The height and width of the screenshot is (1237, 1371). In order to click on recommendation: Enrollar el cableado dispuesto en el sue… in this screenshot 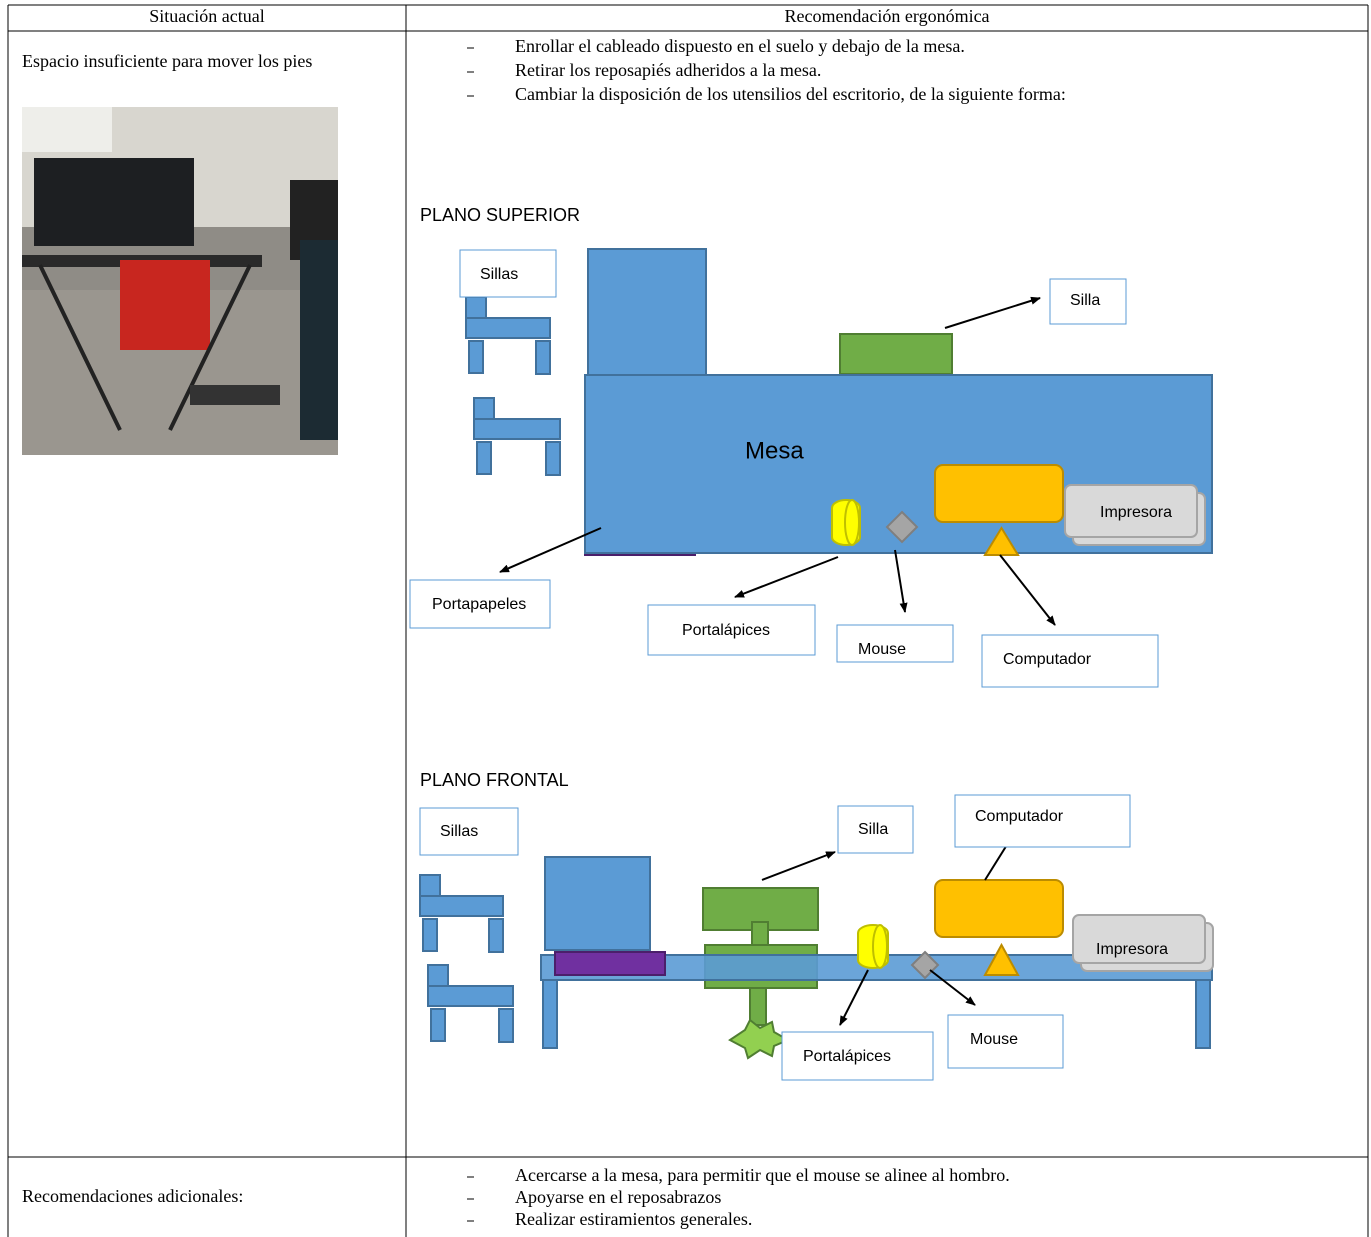, I will do `click(740, 46)`.